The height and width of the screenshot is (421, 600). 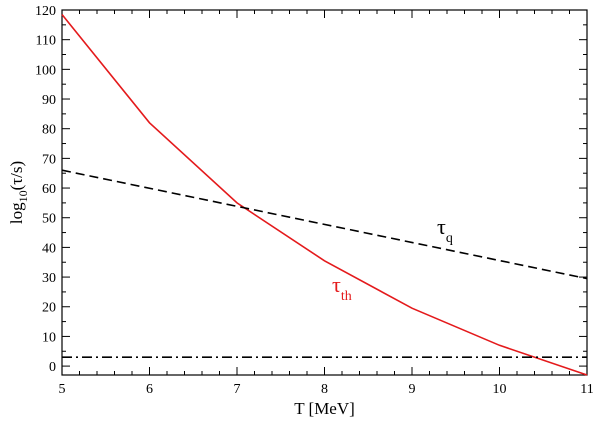 I want to click on y-tick-label: 110, so click(x=46, y=41).